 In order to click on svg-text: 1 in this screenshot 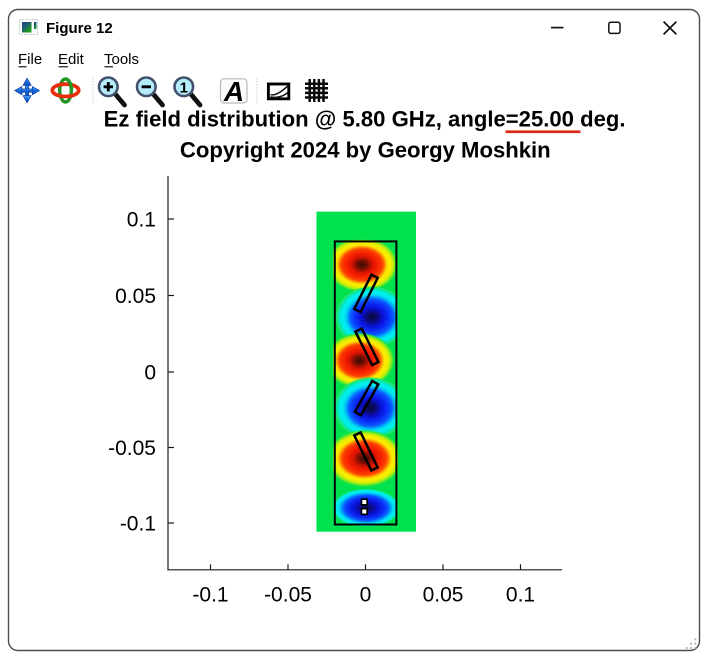, I will do `click(184, 87)`.